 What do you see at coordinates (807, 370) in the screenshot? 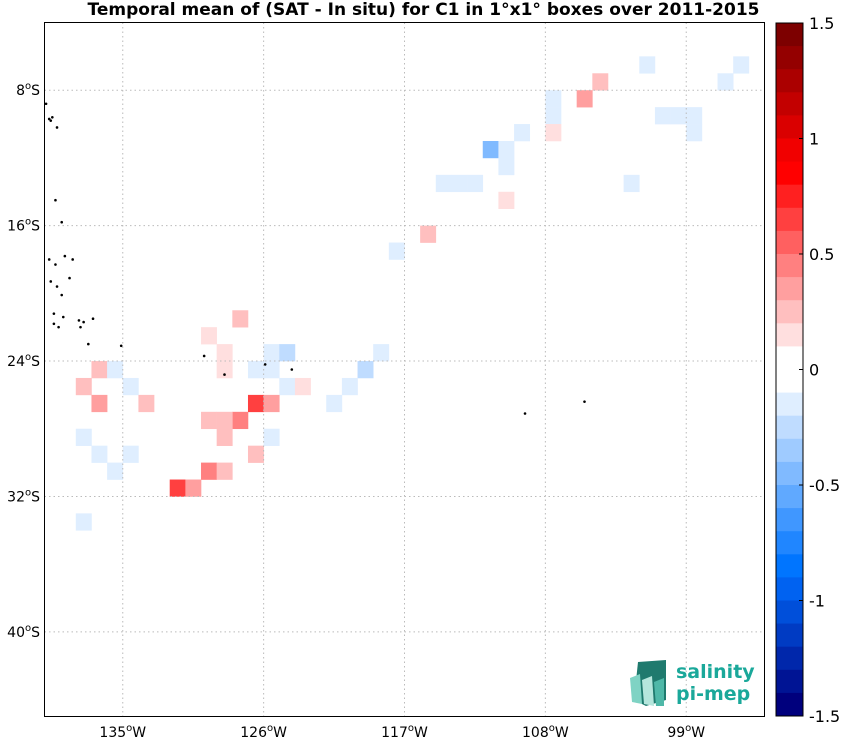
I see `colorbar: 1.5 1 0.5 0 -0.5 -1 -1.5` at bounding box center [807, 370].